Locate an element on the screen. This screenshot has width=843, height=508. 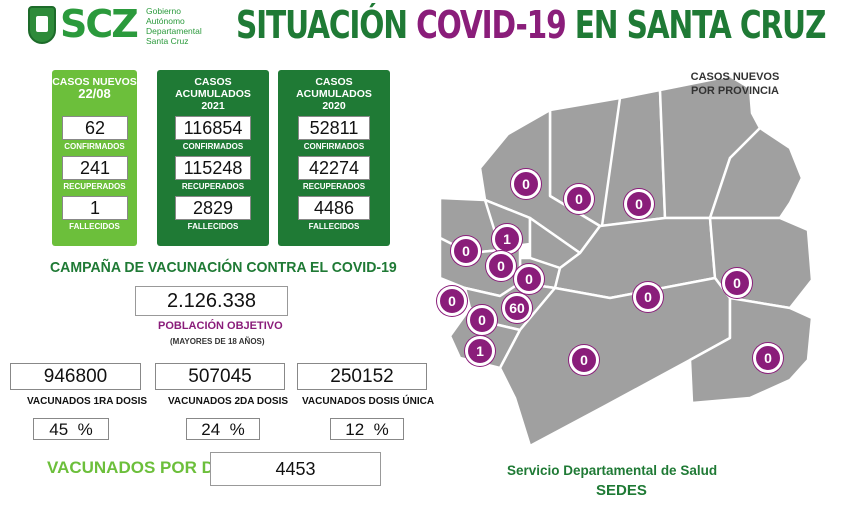
page-title: SITUACIÓN COVID-19 EN SANTA CRUZ is located at coordinates (531, 25).